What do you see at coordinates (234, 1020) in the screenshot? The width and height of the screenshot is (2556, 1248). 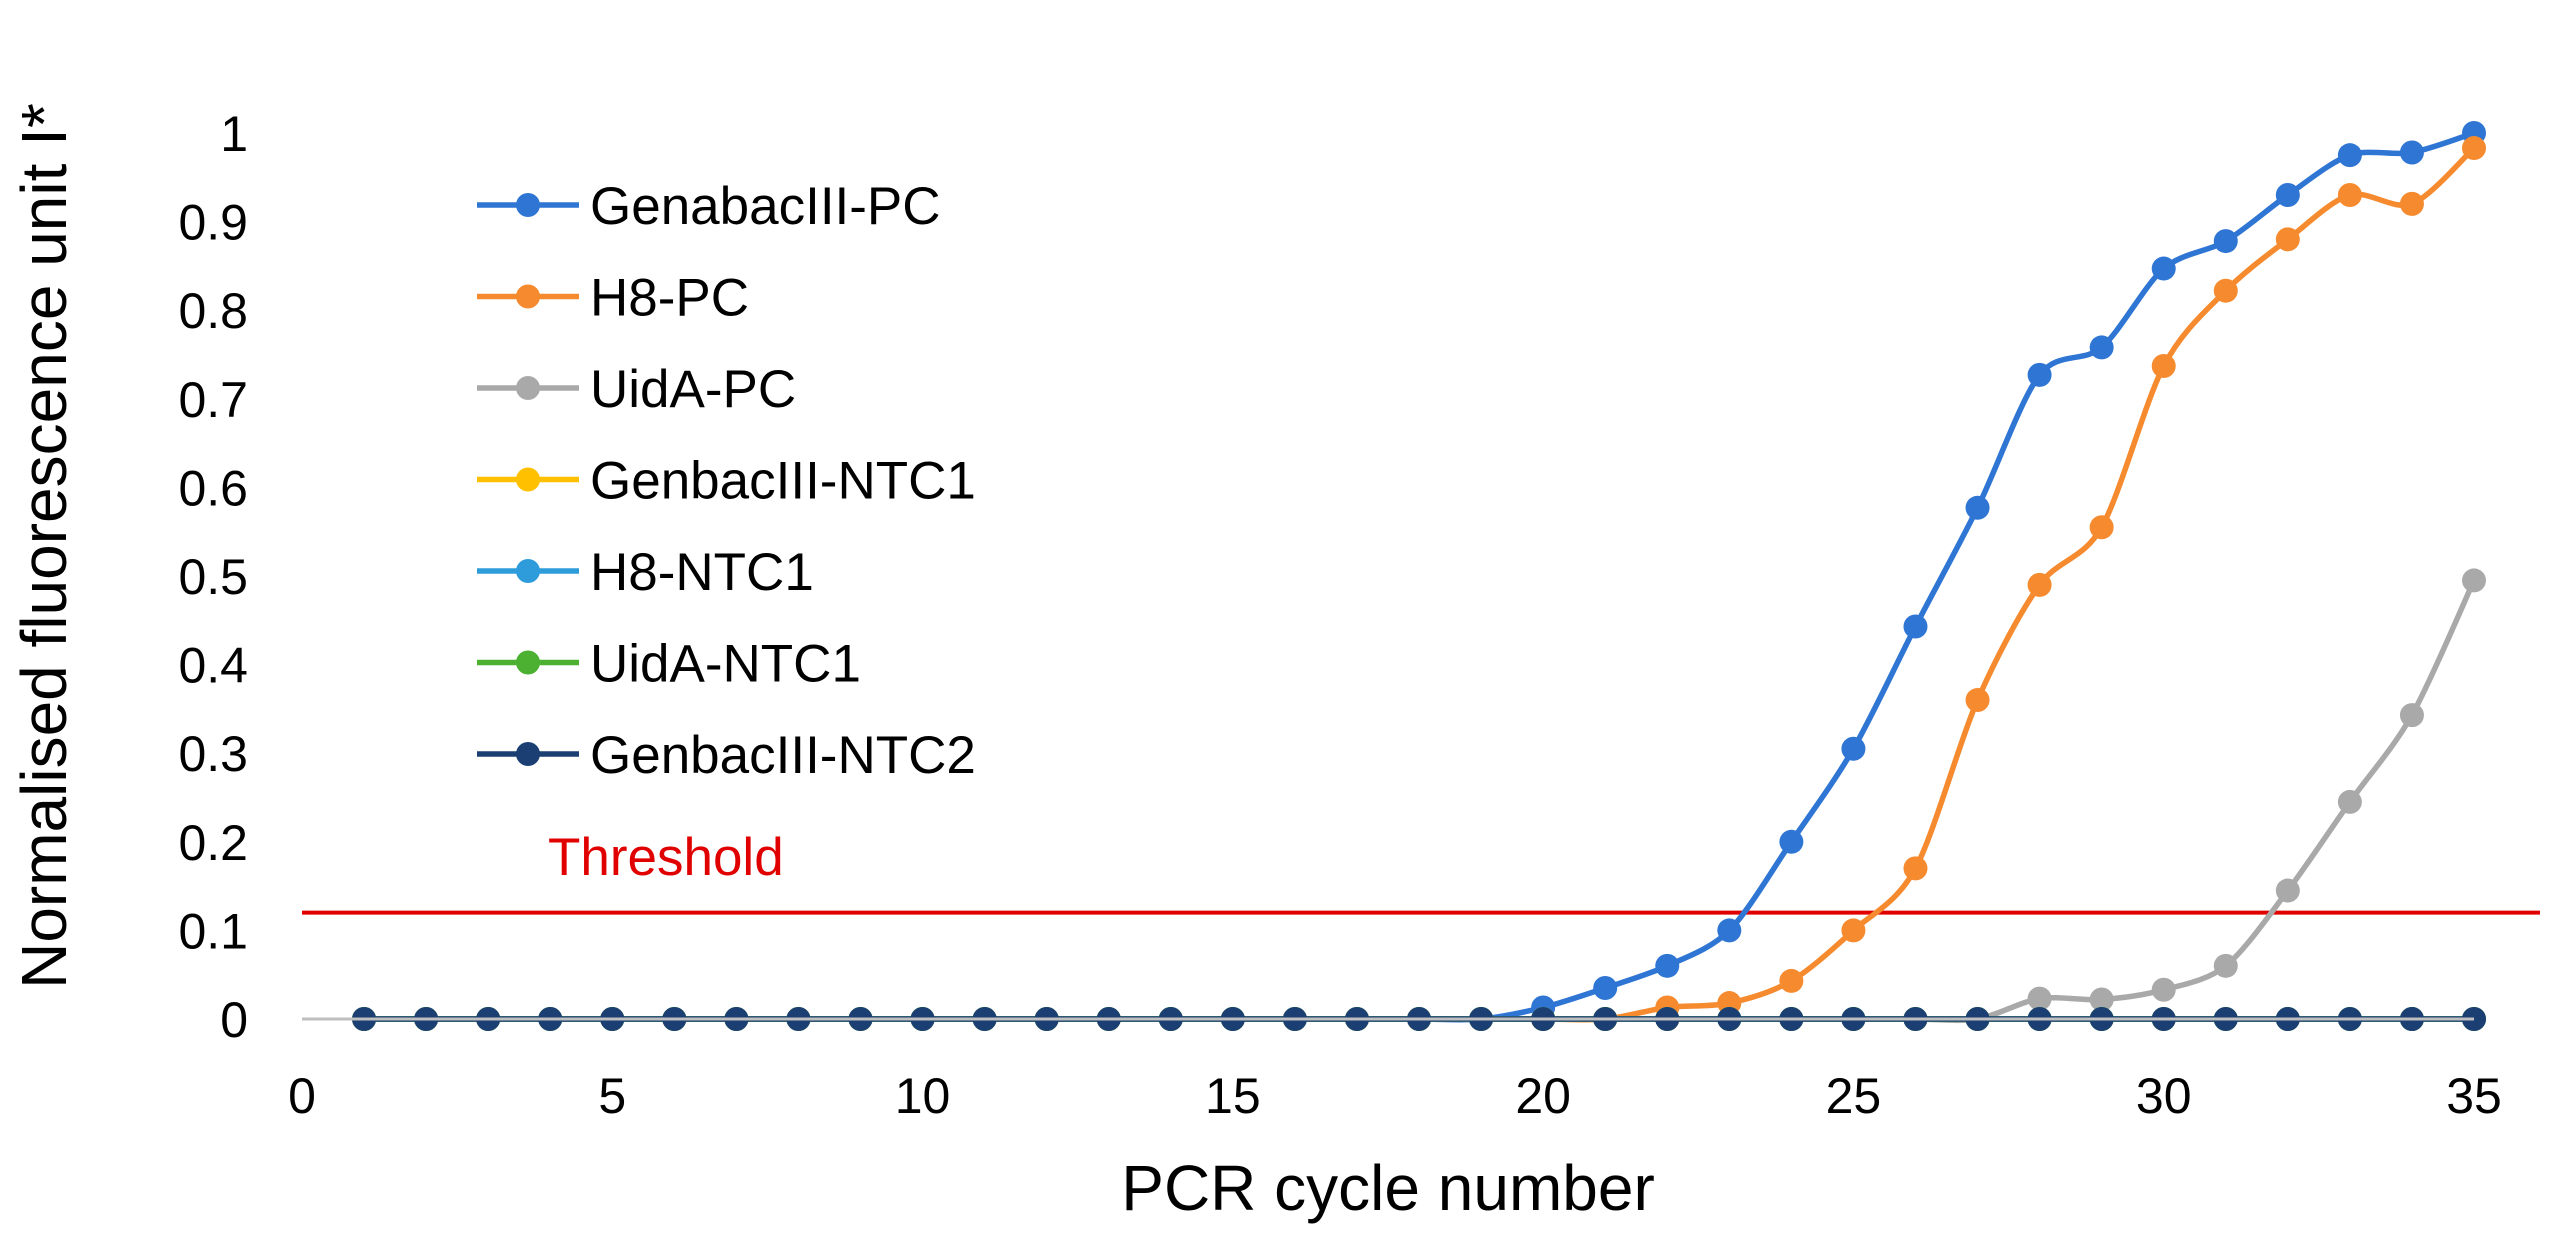 I see `y-tick-label: 0` at bounding box center [234, 1020].